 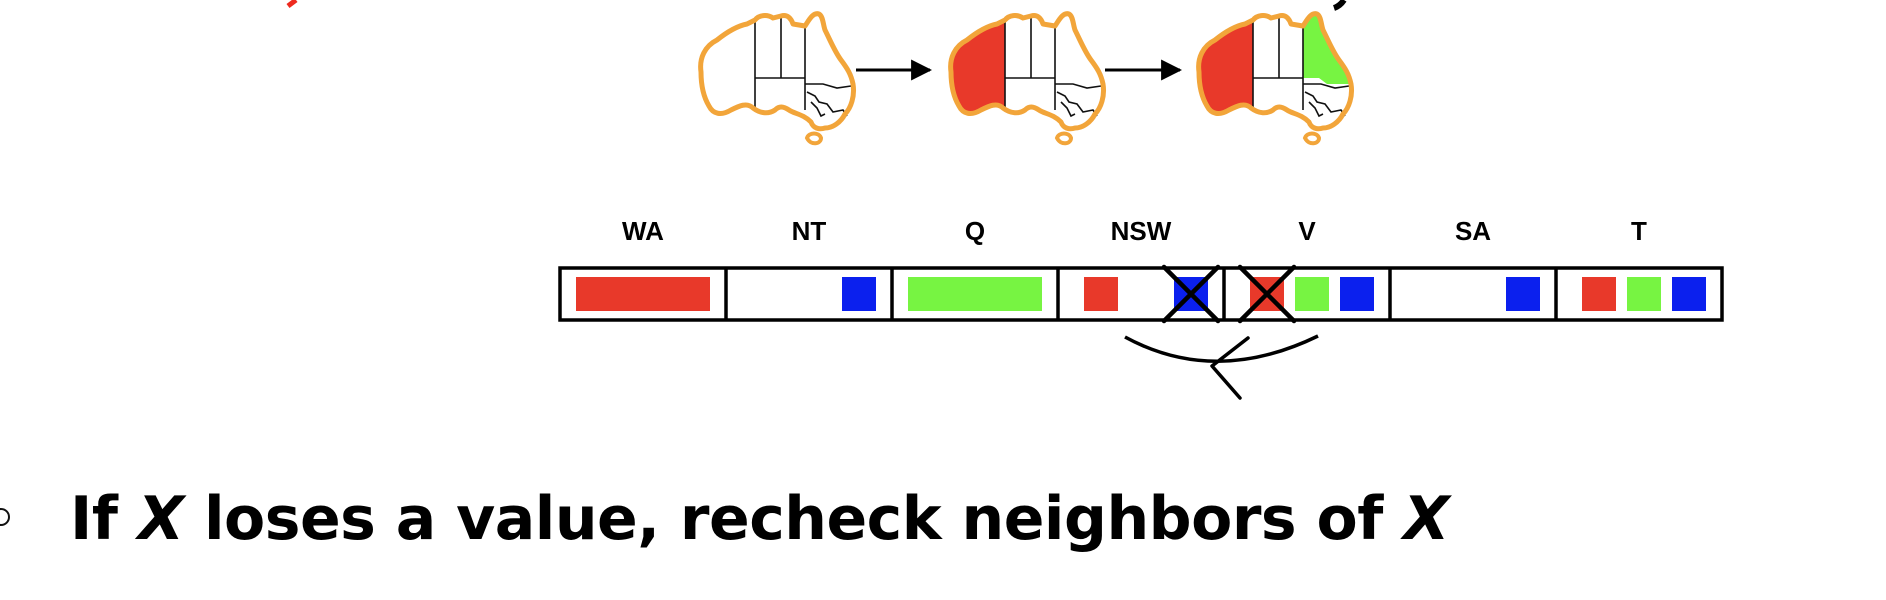 What do you see at coordinates (160, 519) in the screenshot?
I see `bullet-var-x: X` at bounding box center [160, 519].